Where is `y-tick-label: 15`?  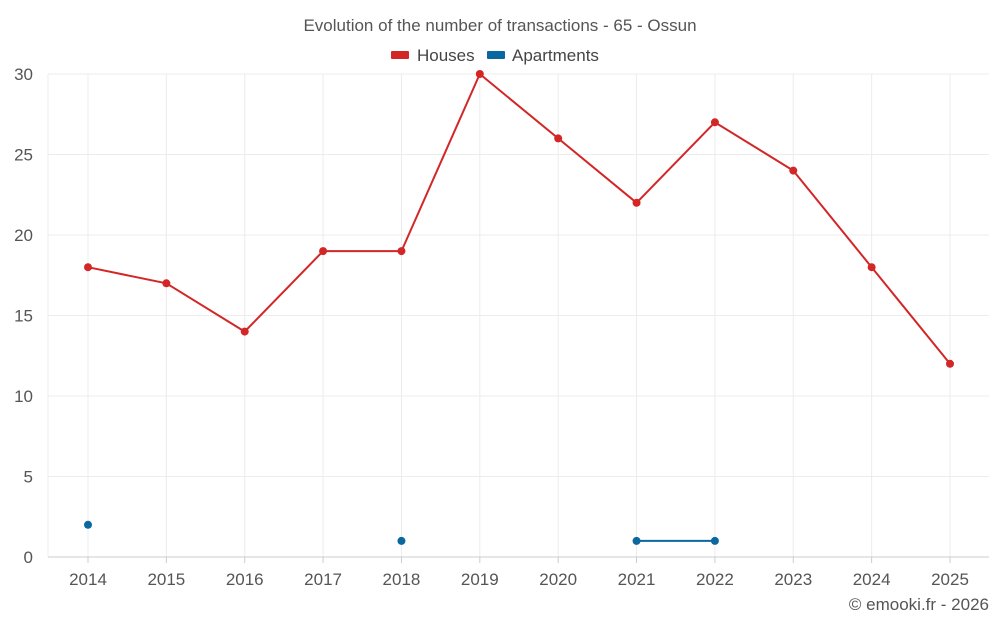 y-tick-label: 15 is located at coordinates (23, 316).